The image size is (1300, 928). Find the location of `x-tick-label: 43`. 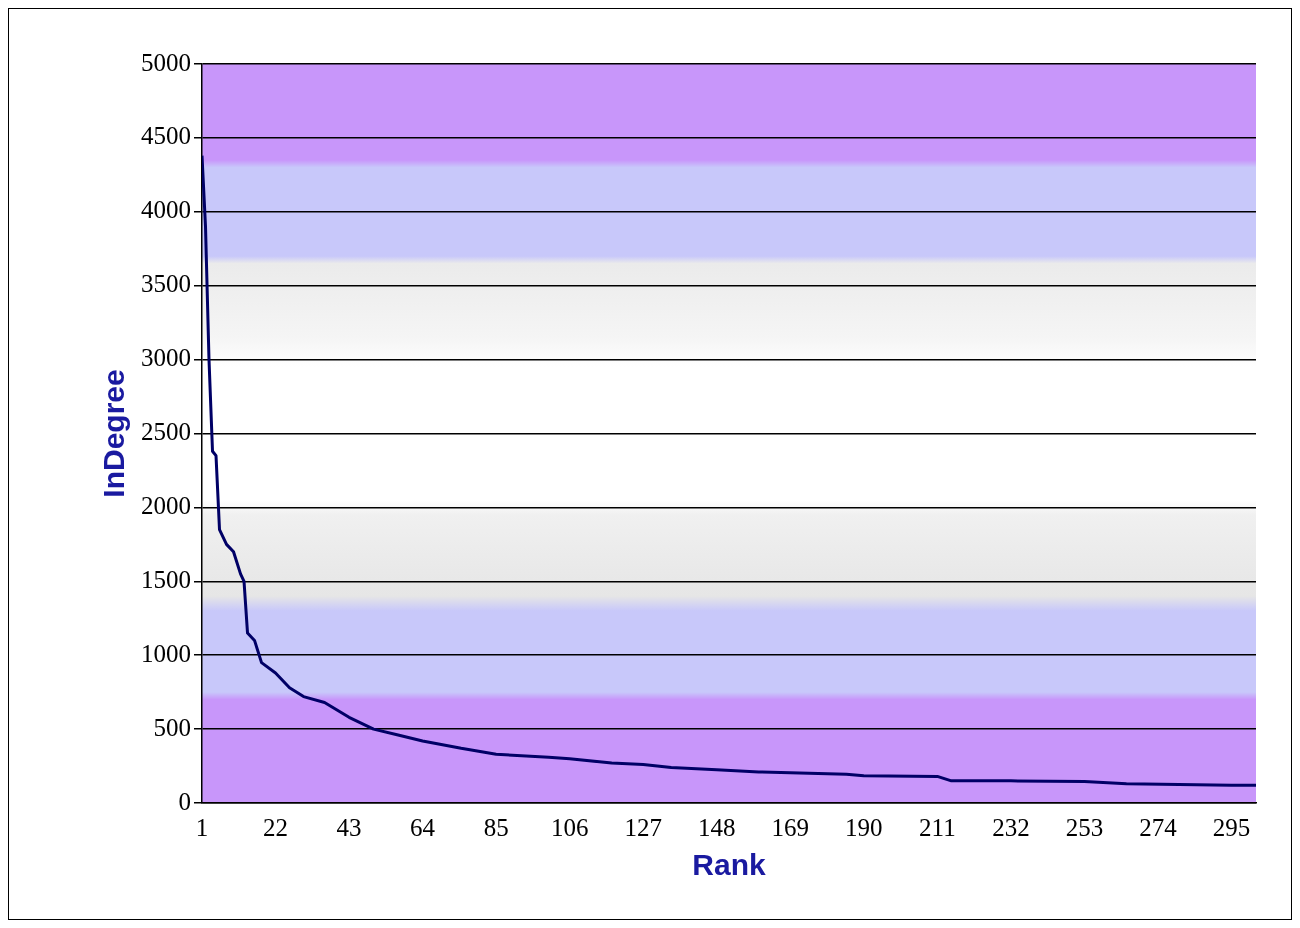

x-tick-label: 43 is located at coordinates (349, 827).